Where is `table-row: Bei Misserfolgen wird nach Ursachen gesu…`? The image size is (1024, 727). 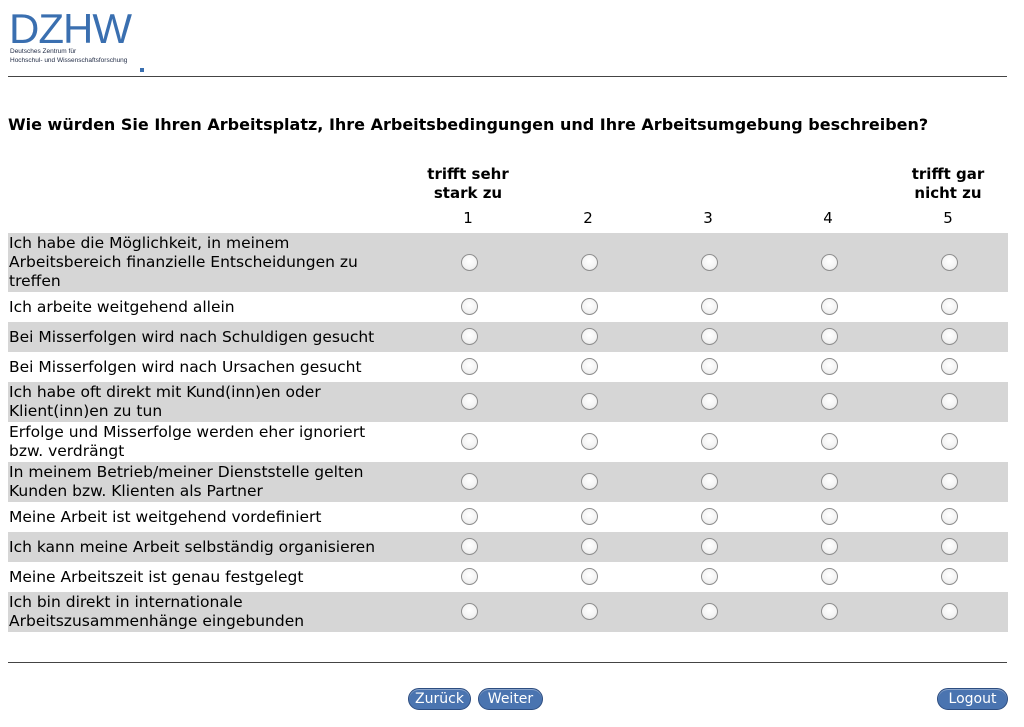 table-row: Bei Misserfolgen wird nach Ursachen gesu… is located at coordinates (508, 367).